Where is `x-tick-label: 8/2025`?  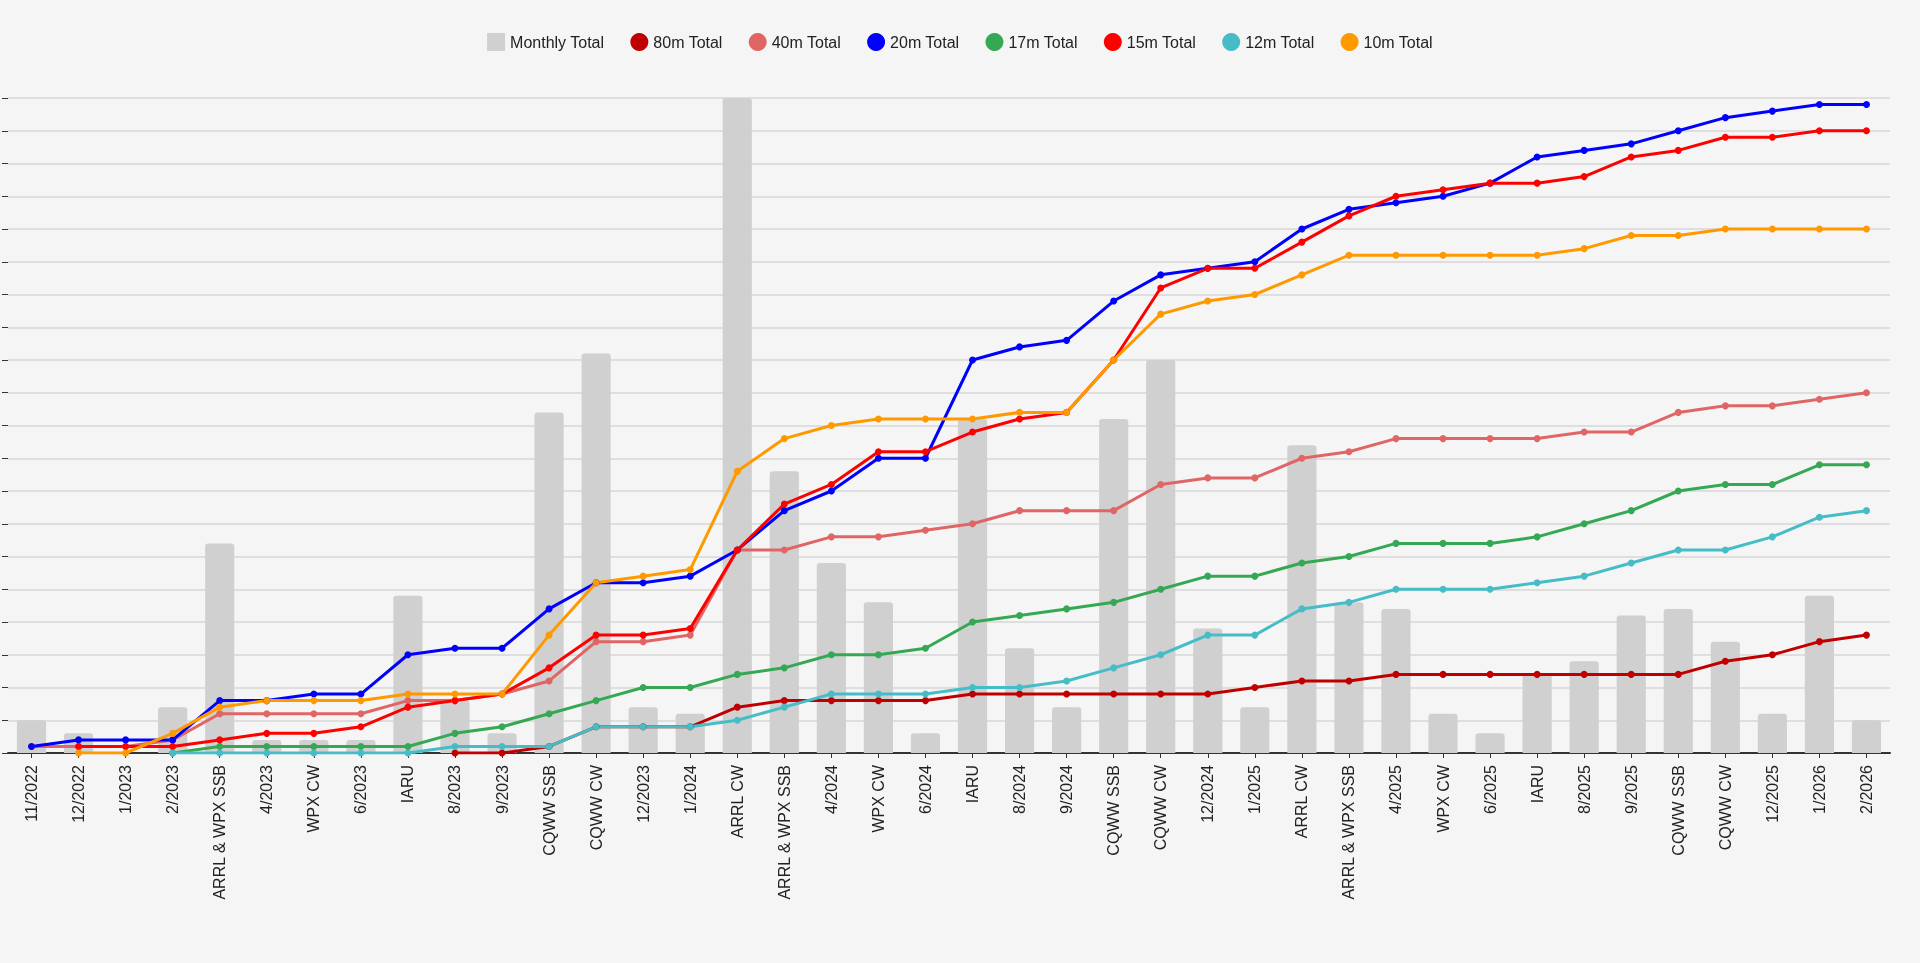 x-tick-label: 8/2025 is located at coordinates (1584, 789).